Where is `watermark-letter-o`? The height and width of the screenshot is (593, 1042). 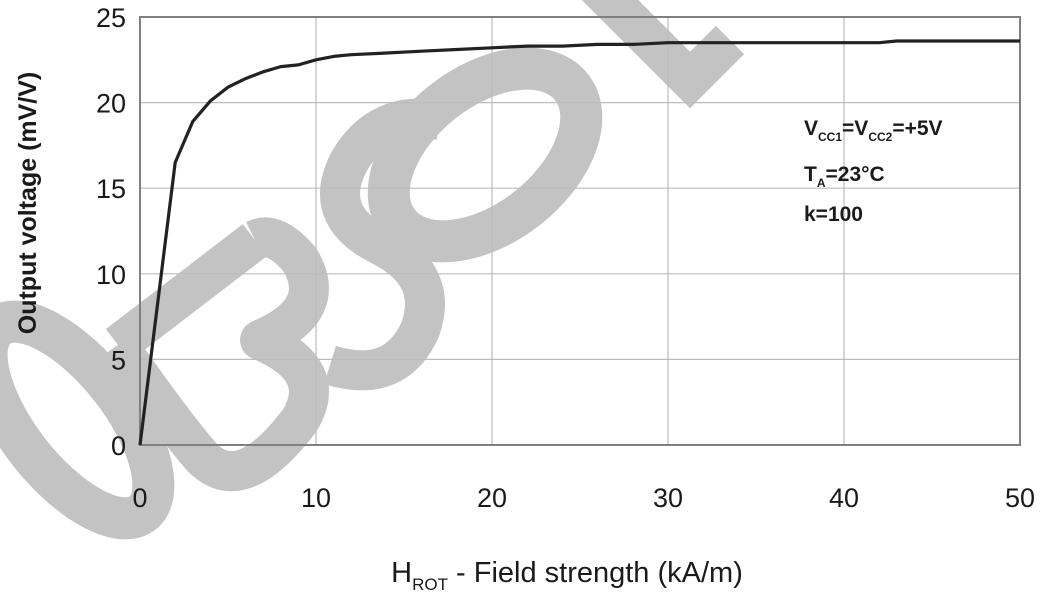 watermark-letter-o is located at coordinates (87, 420).